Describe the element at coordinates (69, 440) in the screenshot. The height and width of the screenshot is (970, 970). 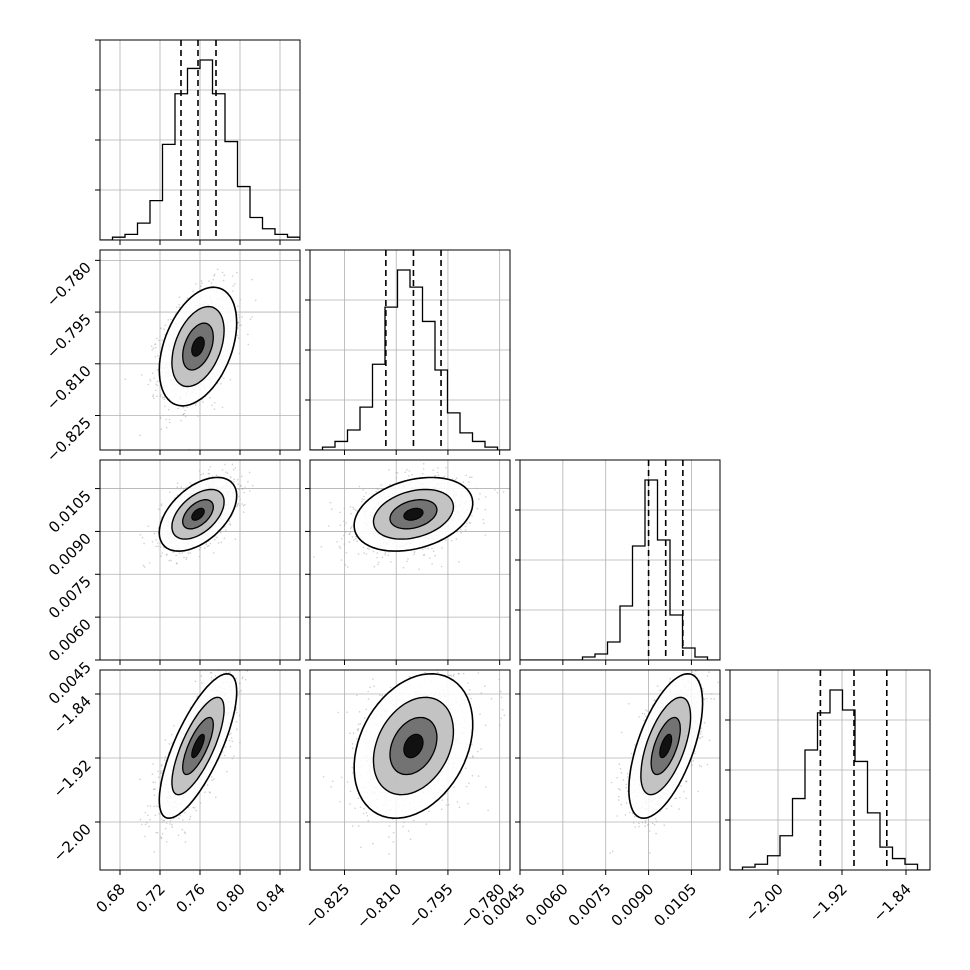
I see `y-tick-label: −0.825` at that location.